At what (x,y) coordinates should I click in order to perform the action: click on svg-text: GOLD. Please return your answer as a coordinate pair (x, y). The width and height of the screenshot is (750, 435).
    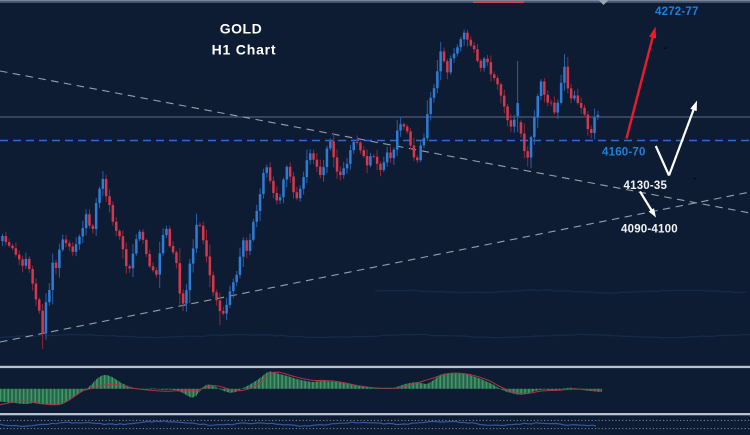
    Looking at the image, I should click on (241, 29).